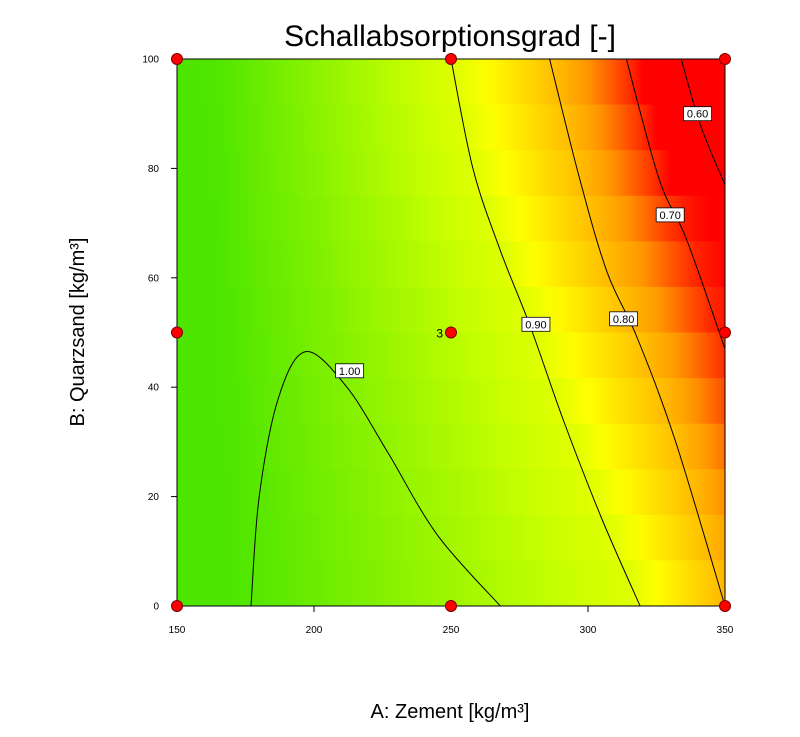 The image size is (800, 737). I want to click on contour-label-text: 0.90, so click(535, 325).